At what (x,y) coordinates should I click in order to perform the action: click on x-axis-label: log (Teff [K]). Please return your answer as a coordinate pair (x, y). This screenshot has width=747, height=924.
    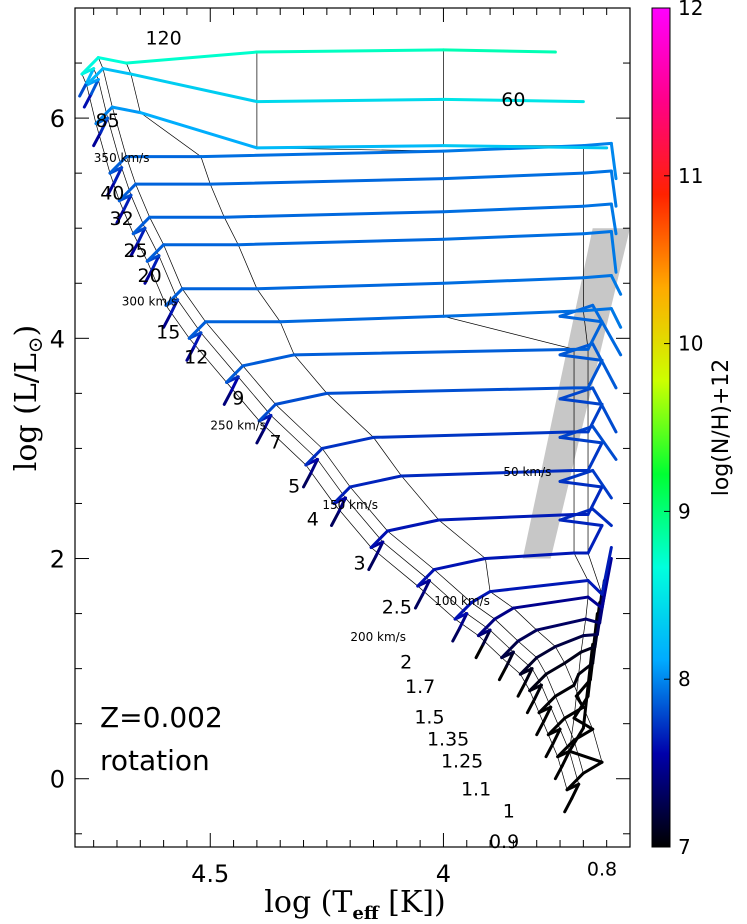
    Looking at the image, I should click on (354, 904).